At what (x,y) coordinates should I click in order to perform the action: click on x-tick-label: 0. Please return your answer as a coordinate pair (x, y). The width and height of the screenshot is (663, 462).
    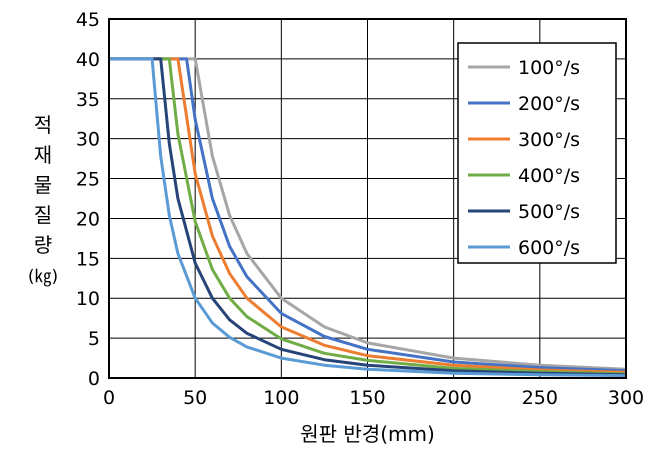
    Looking at the image, I should click on (109, 398).